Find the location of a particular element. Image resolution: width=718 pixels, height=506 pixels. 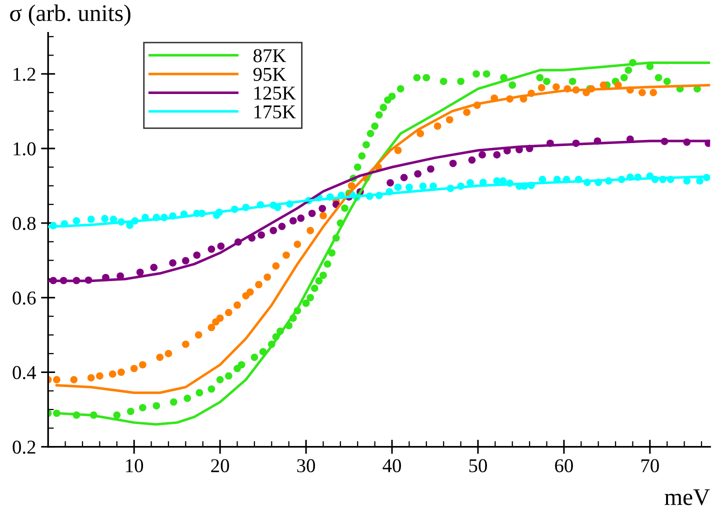

x-tick-label: 60 is located at coordinates (564, 465).